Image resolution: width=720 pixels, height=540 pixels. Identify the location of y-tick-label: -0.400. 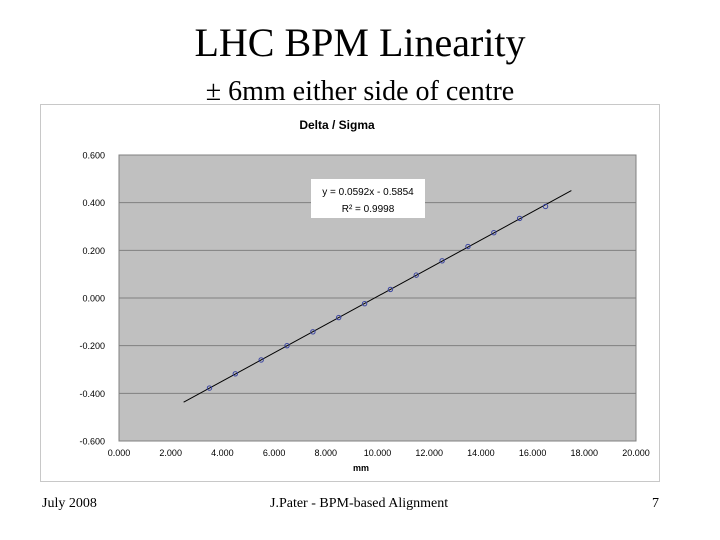
(92, 394).